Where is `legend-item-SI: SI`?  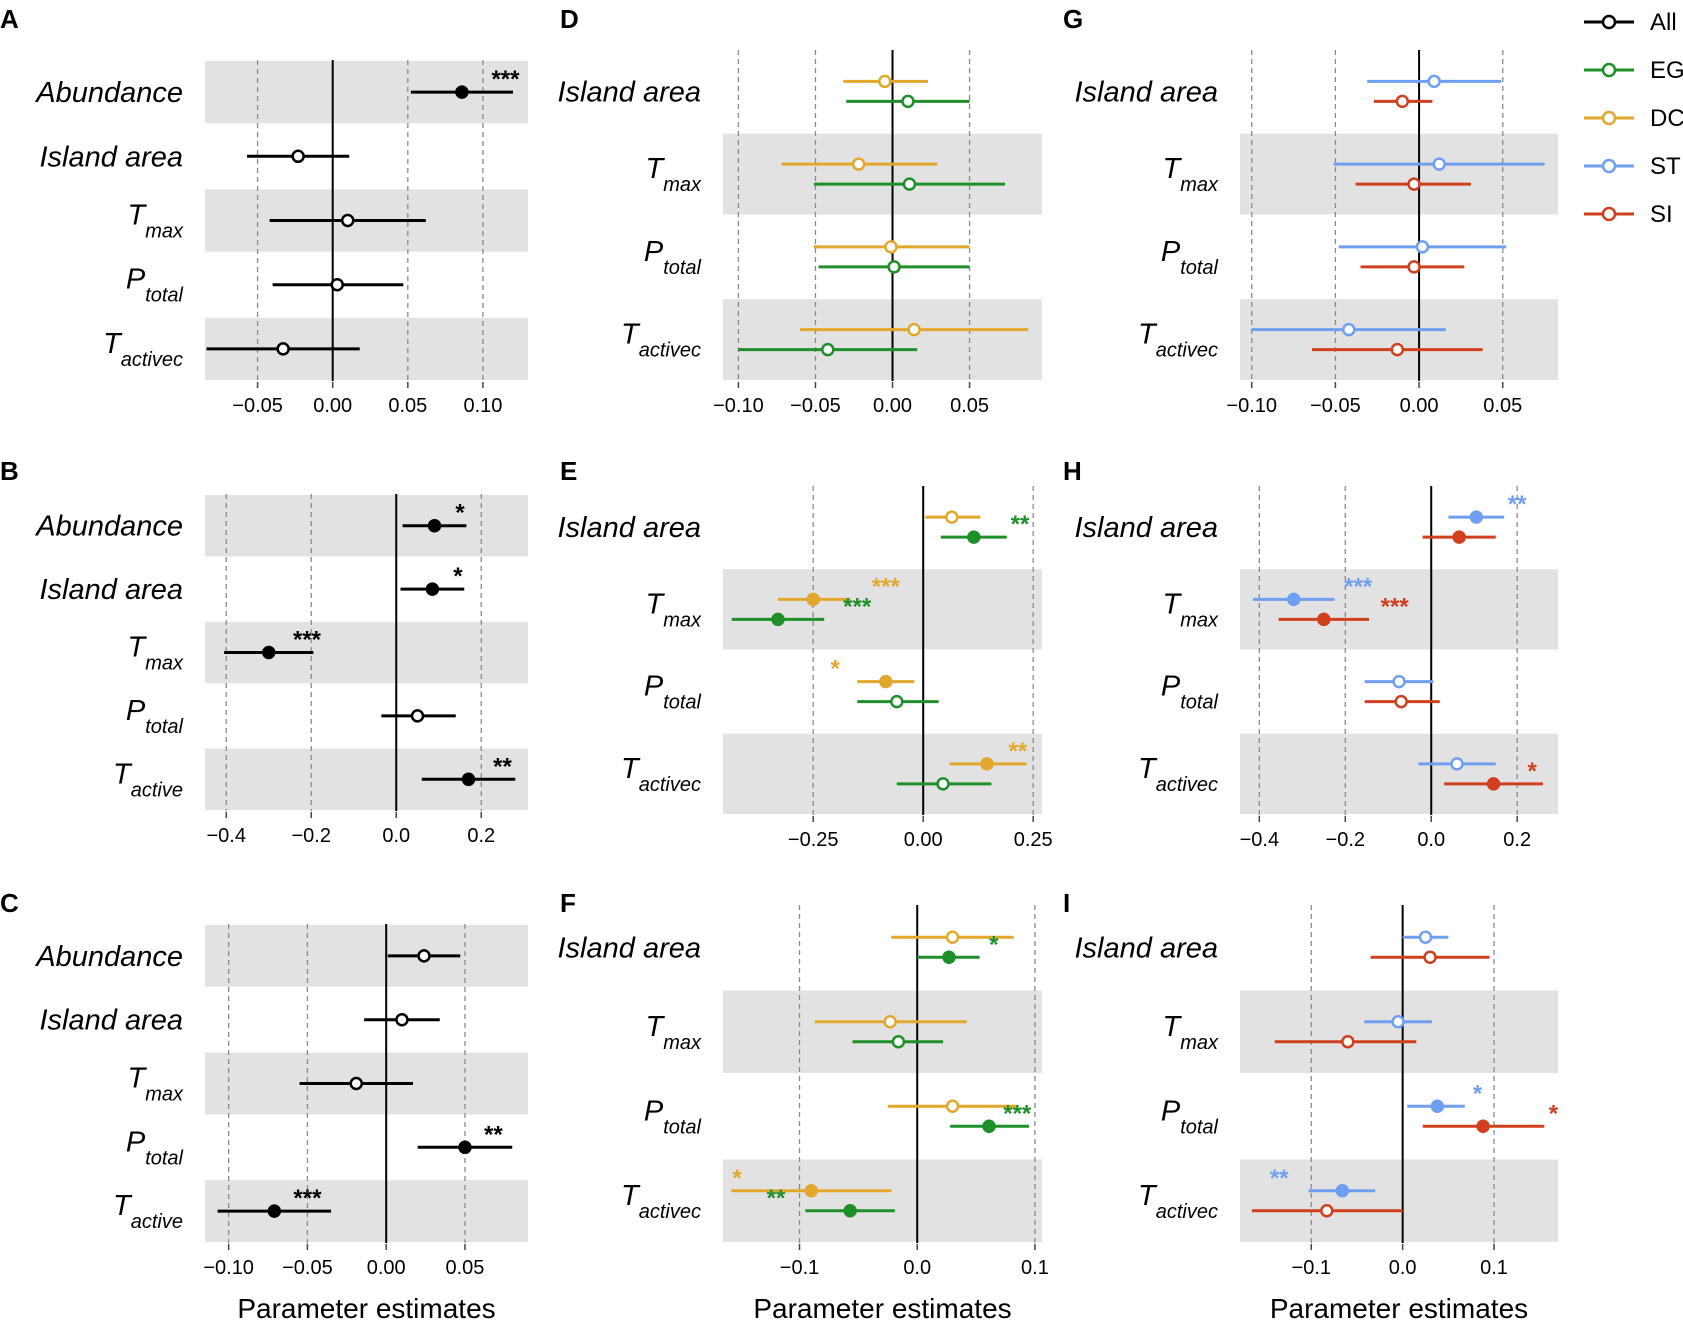 legend-item-SI: SI is located at coordinates (1628, 214).